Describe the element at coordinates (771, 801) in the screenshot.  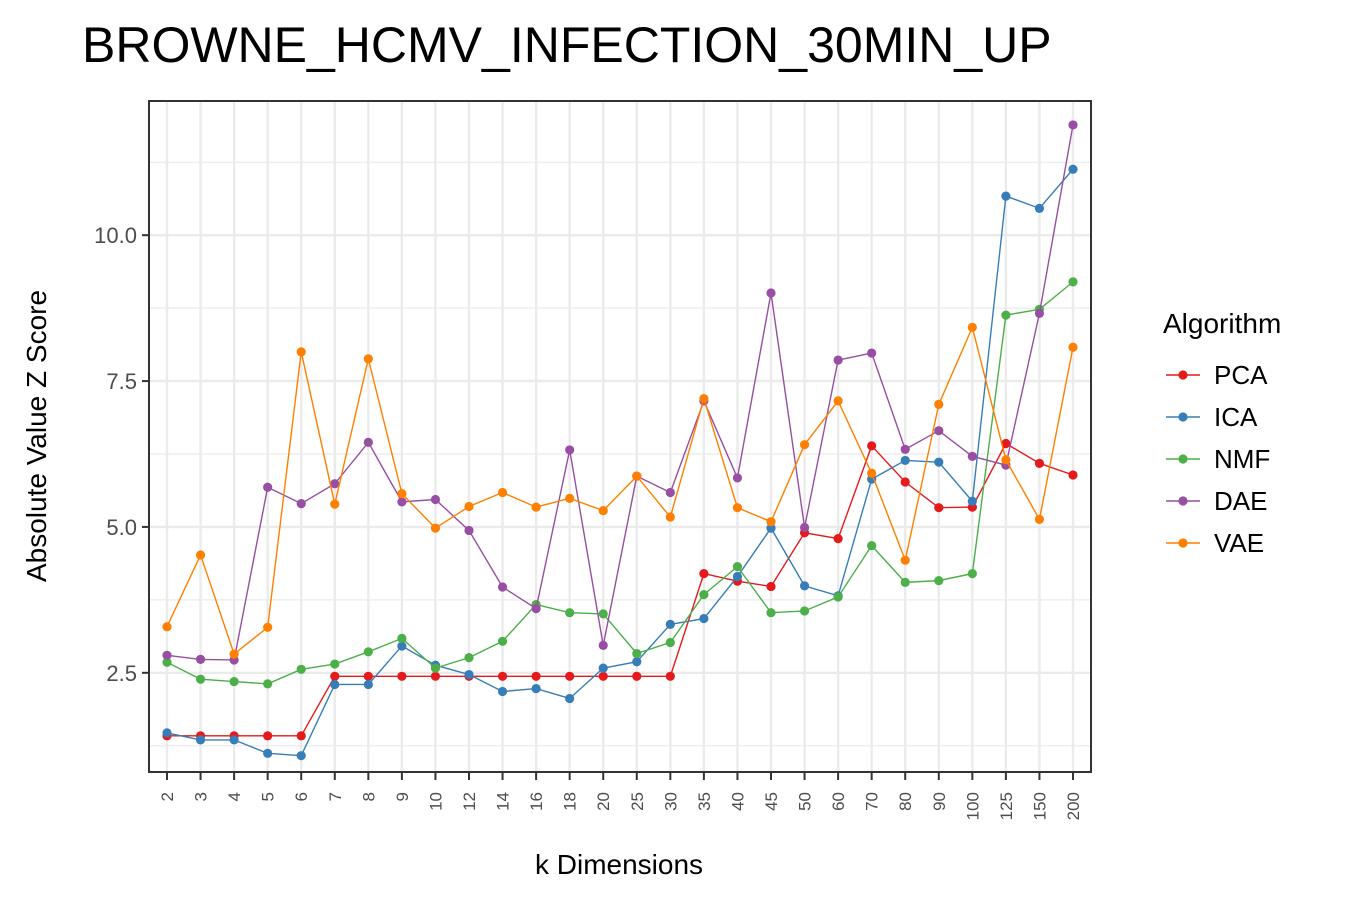
I see `x-tick-label: 45` at that location.